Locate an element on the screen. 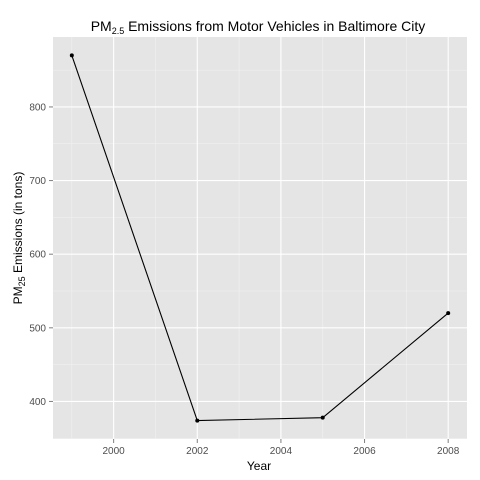  x-tick-label: 2004 is located at coordinates (281, 451).